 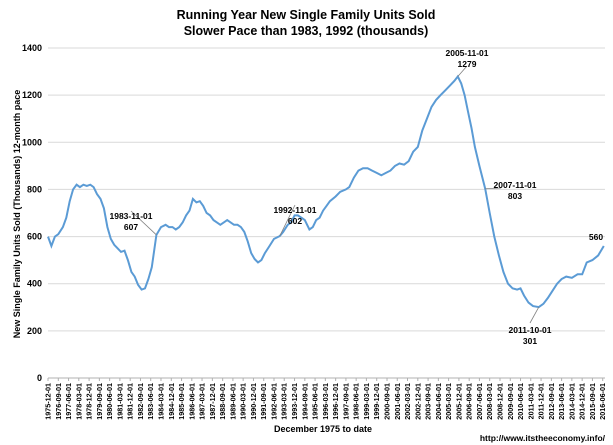 I want to click on x-tick-label: 1996-03-01, so click(x=325, y=401).